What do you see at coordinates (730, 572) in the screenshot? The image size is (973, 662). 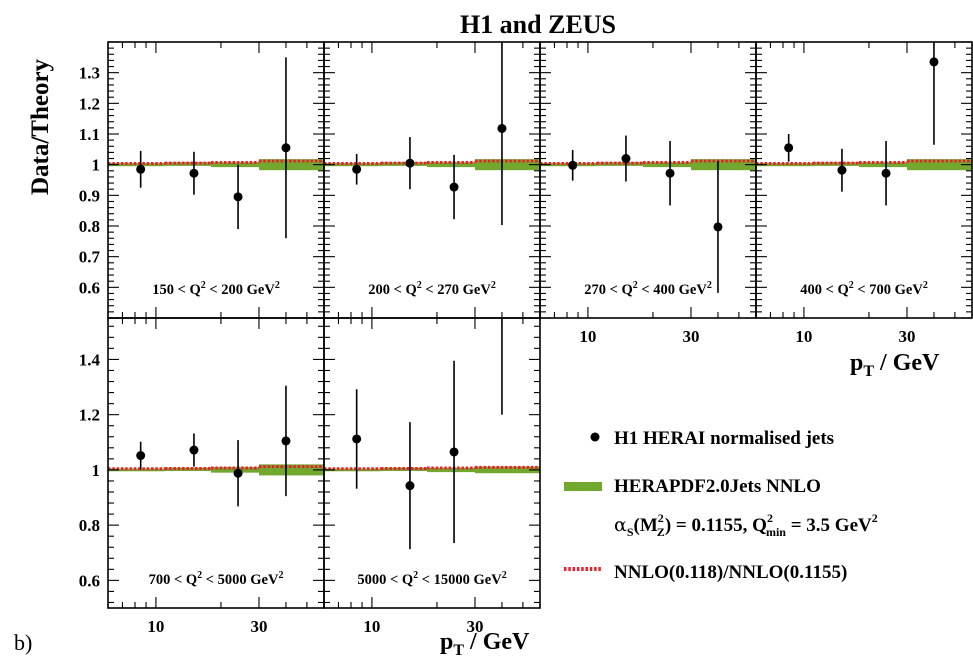 I see `legend-ratio-label: NNLO(0.118)/NNLO(0.1155)` at bounding box center [730, 572].